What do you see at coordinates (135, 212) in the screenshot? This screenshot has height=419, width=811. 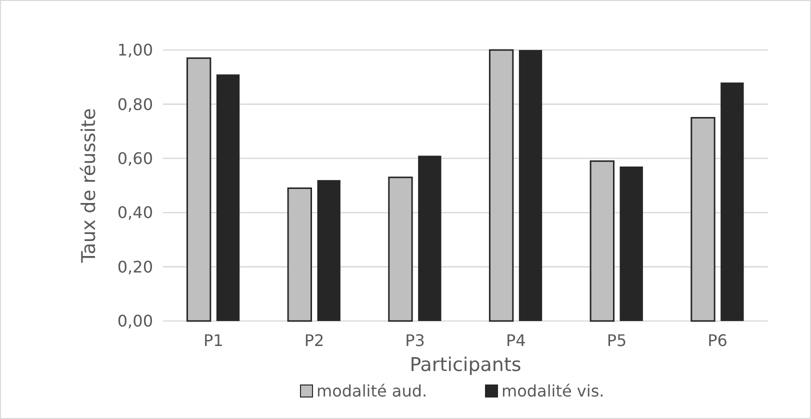 I see `y-tick-label: 0,40` at bounding box center [135, 212].